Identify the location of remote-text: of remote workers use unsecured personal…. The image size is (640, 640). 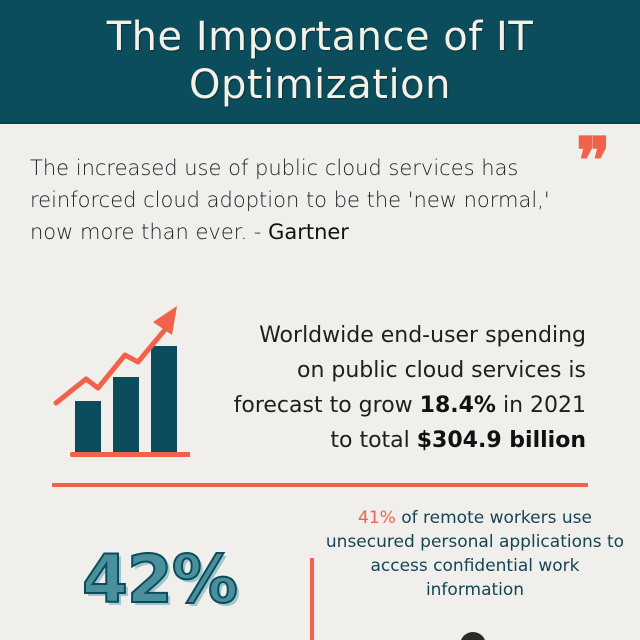
(475, 554).